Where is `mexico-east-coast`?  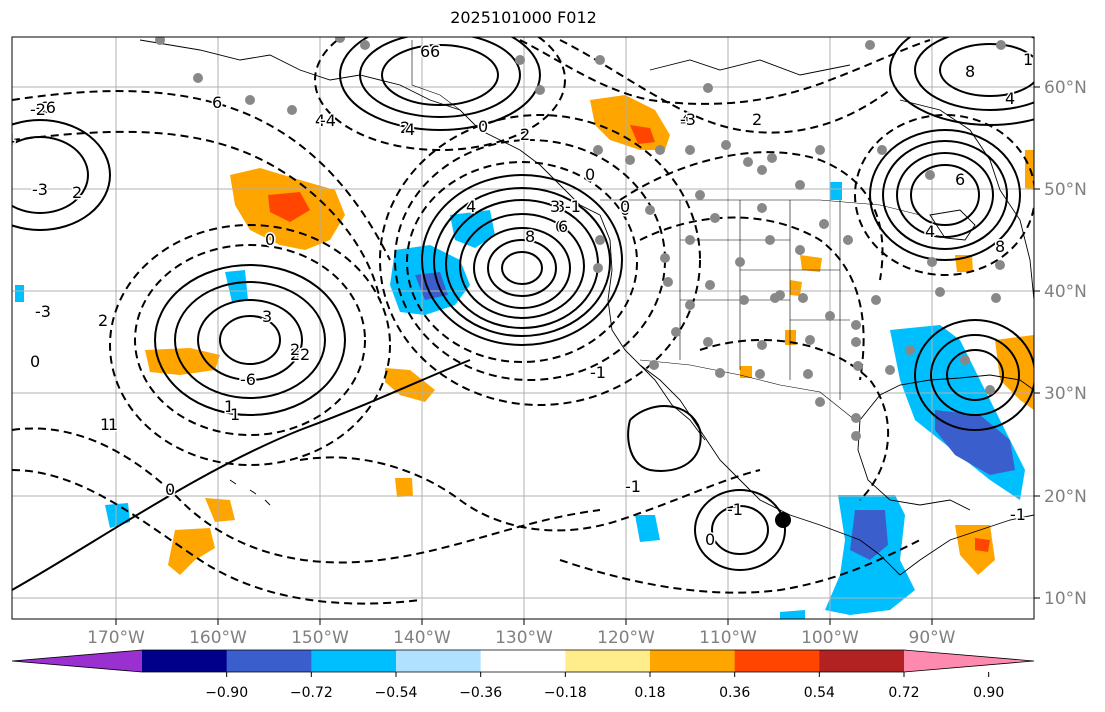 mexico-east-coast is located at coordinates (914, 465).